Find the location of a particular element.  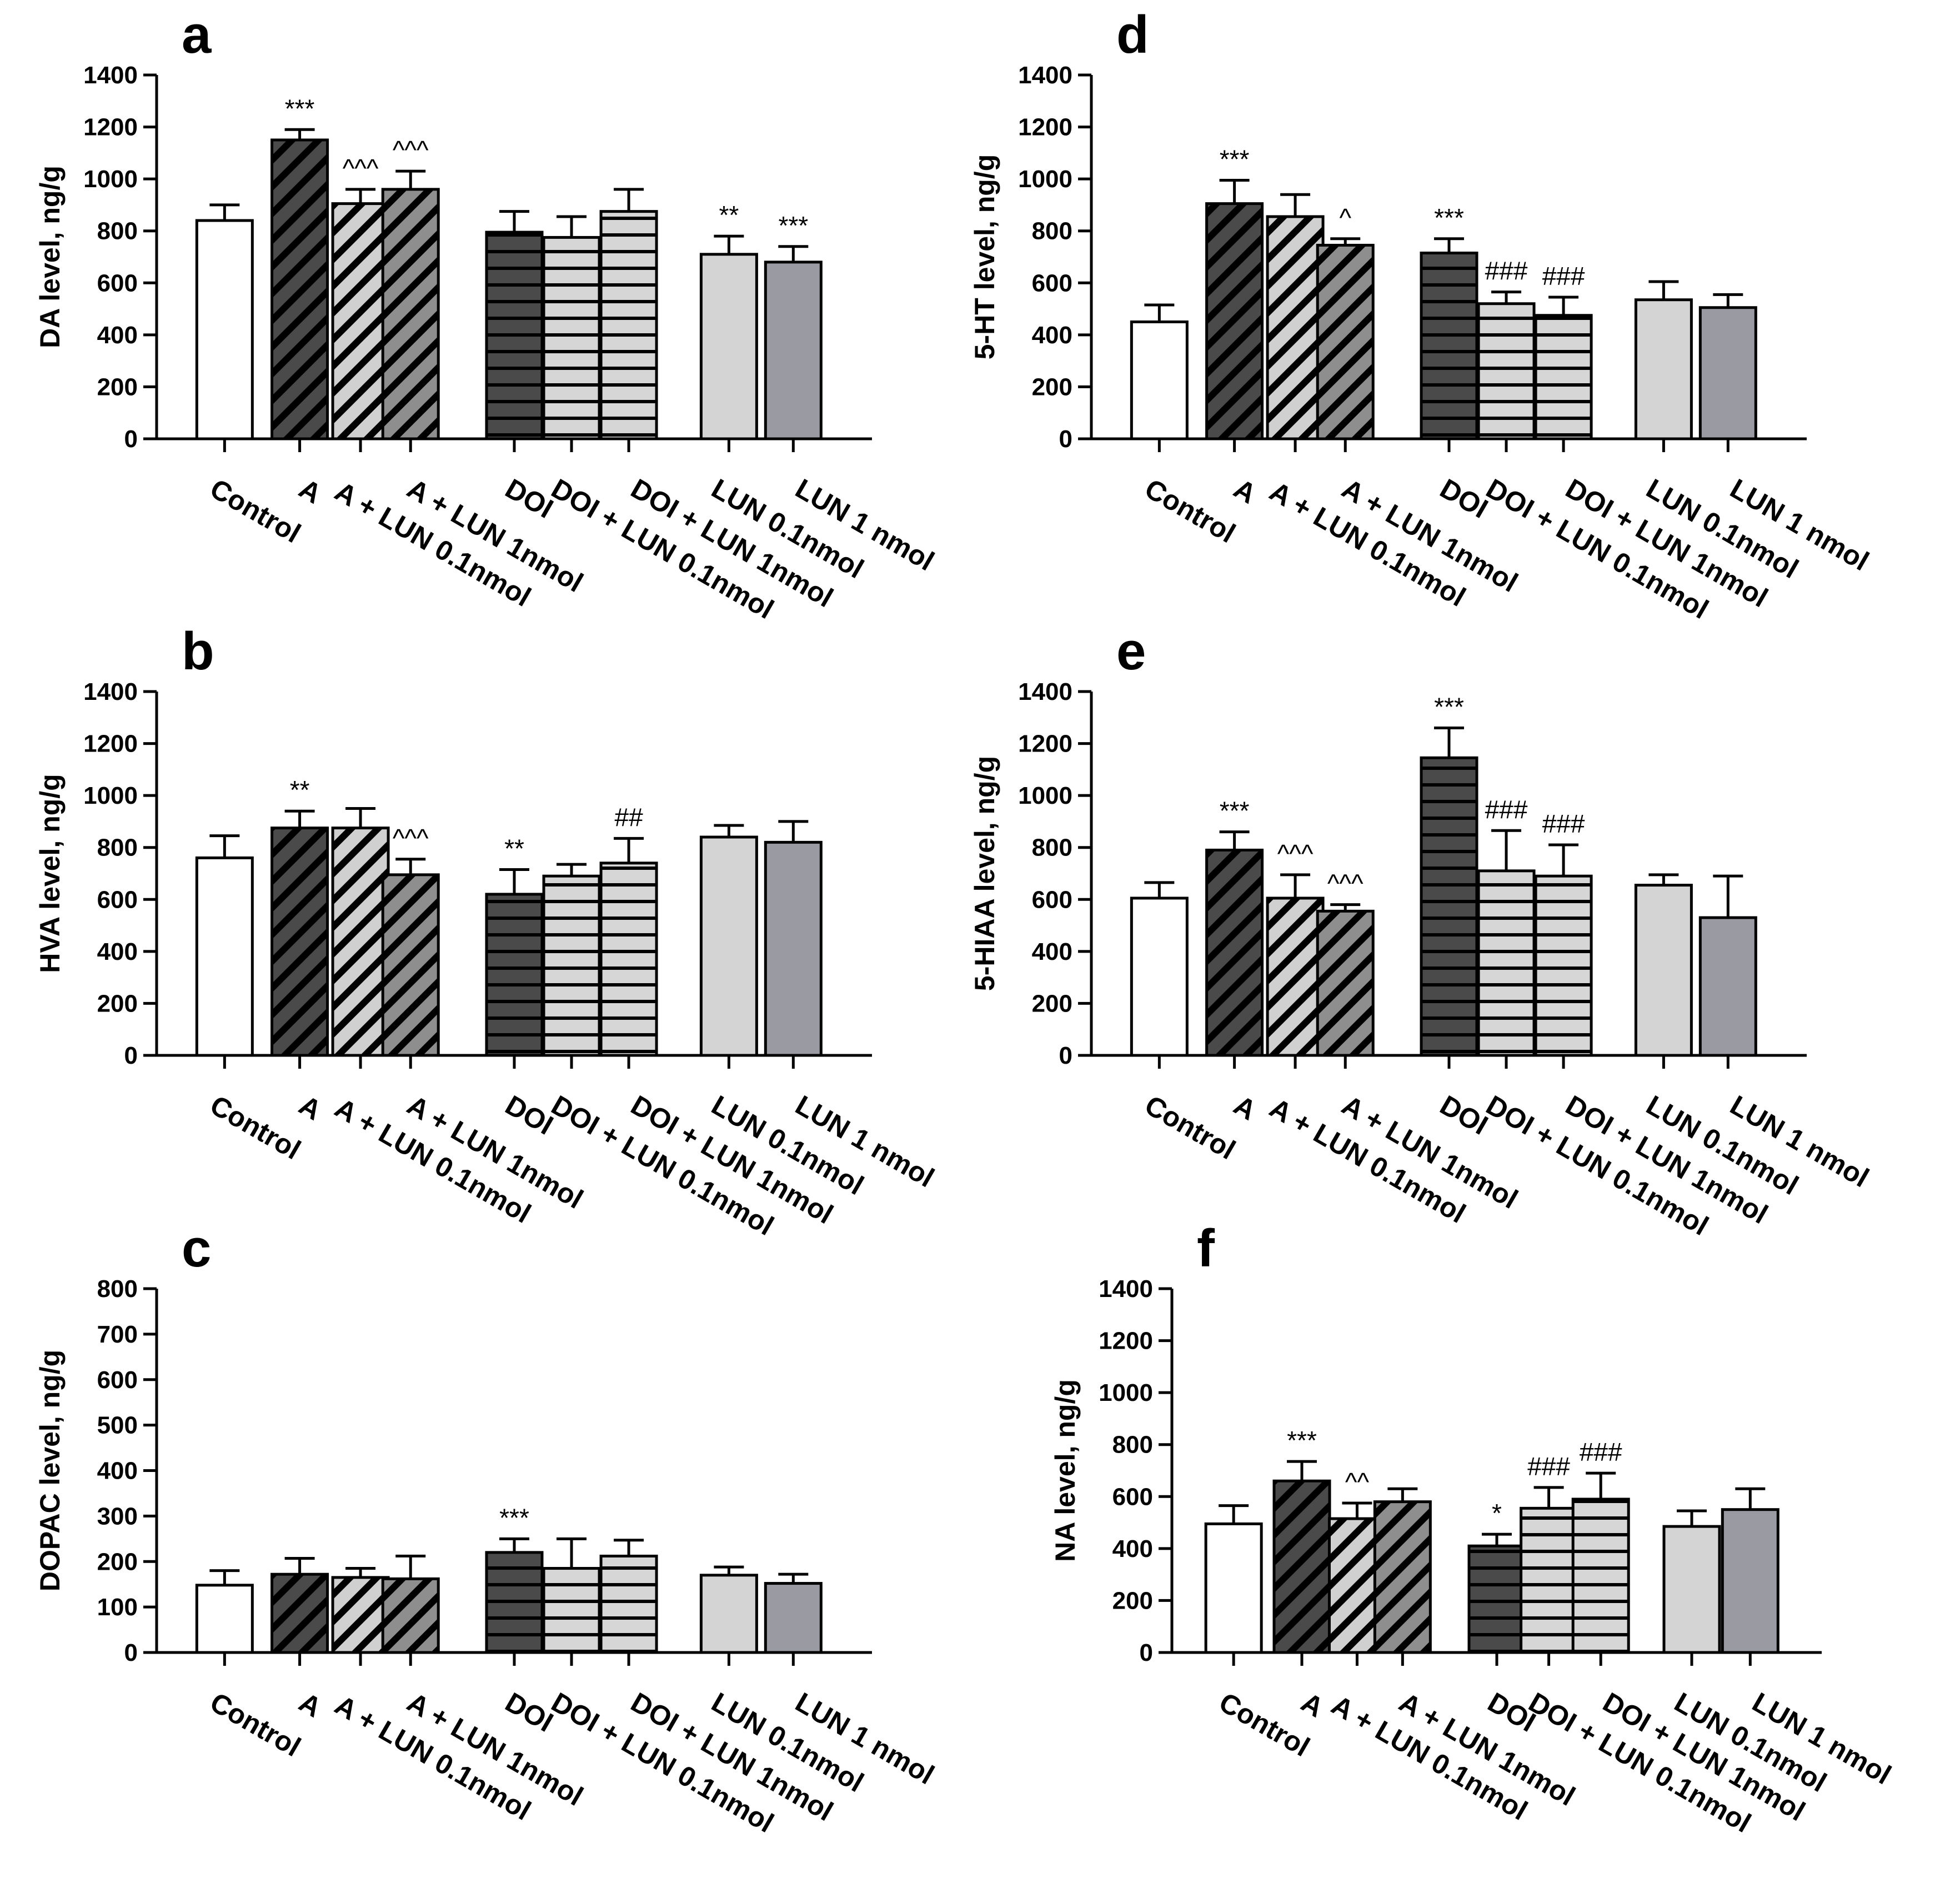

panel-letter: e is located at coordinates (1131, 651).